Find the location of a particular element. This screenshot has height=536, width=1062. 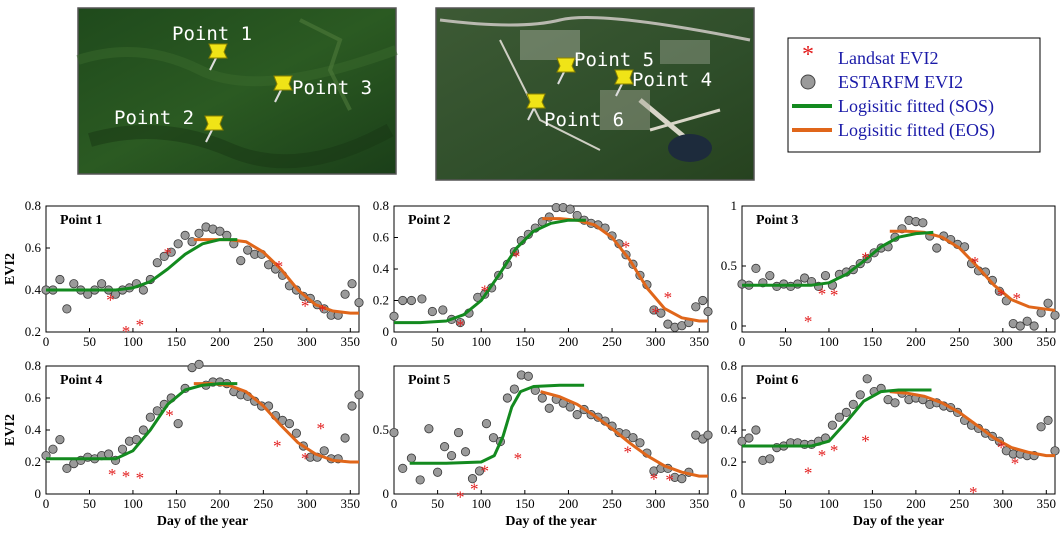

sos-fitted-line is located at coordinates (837, 418).